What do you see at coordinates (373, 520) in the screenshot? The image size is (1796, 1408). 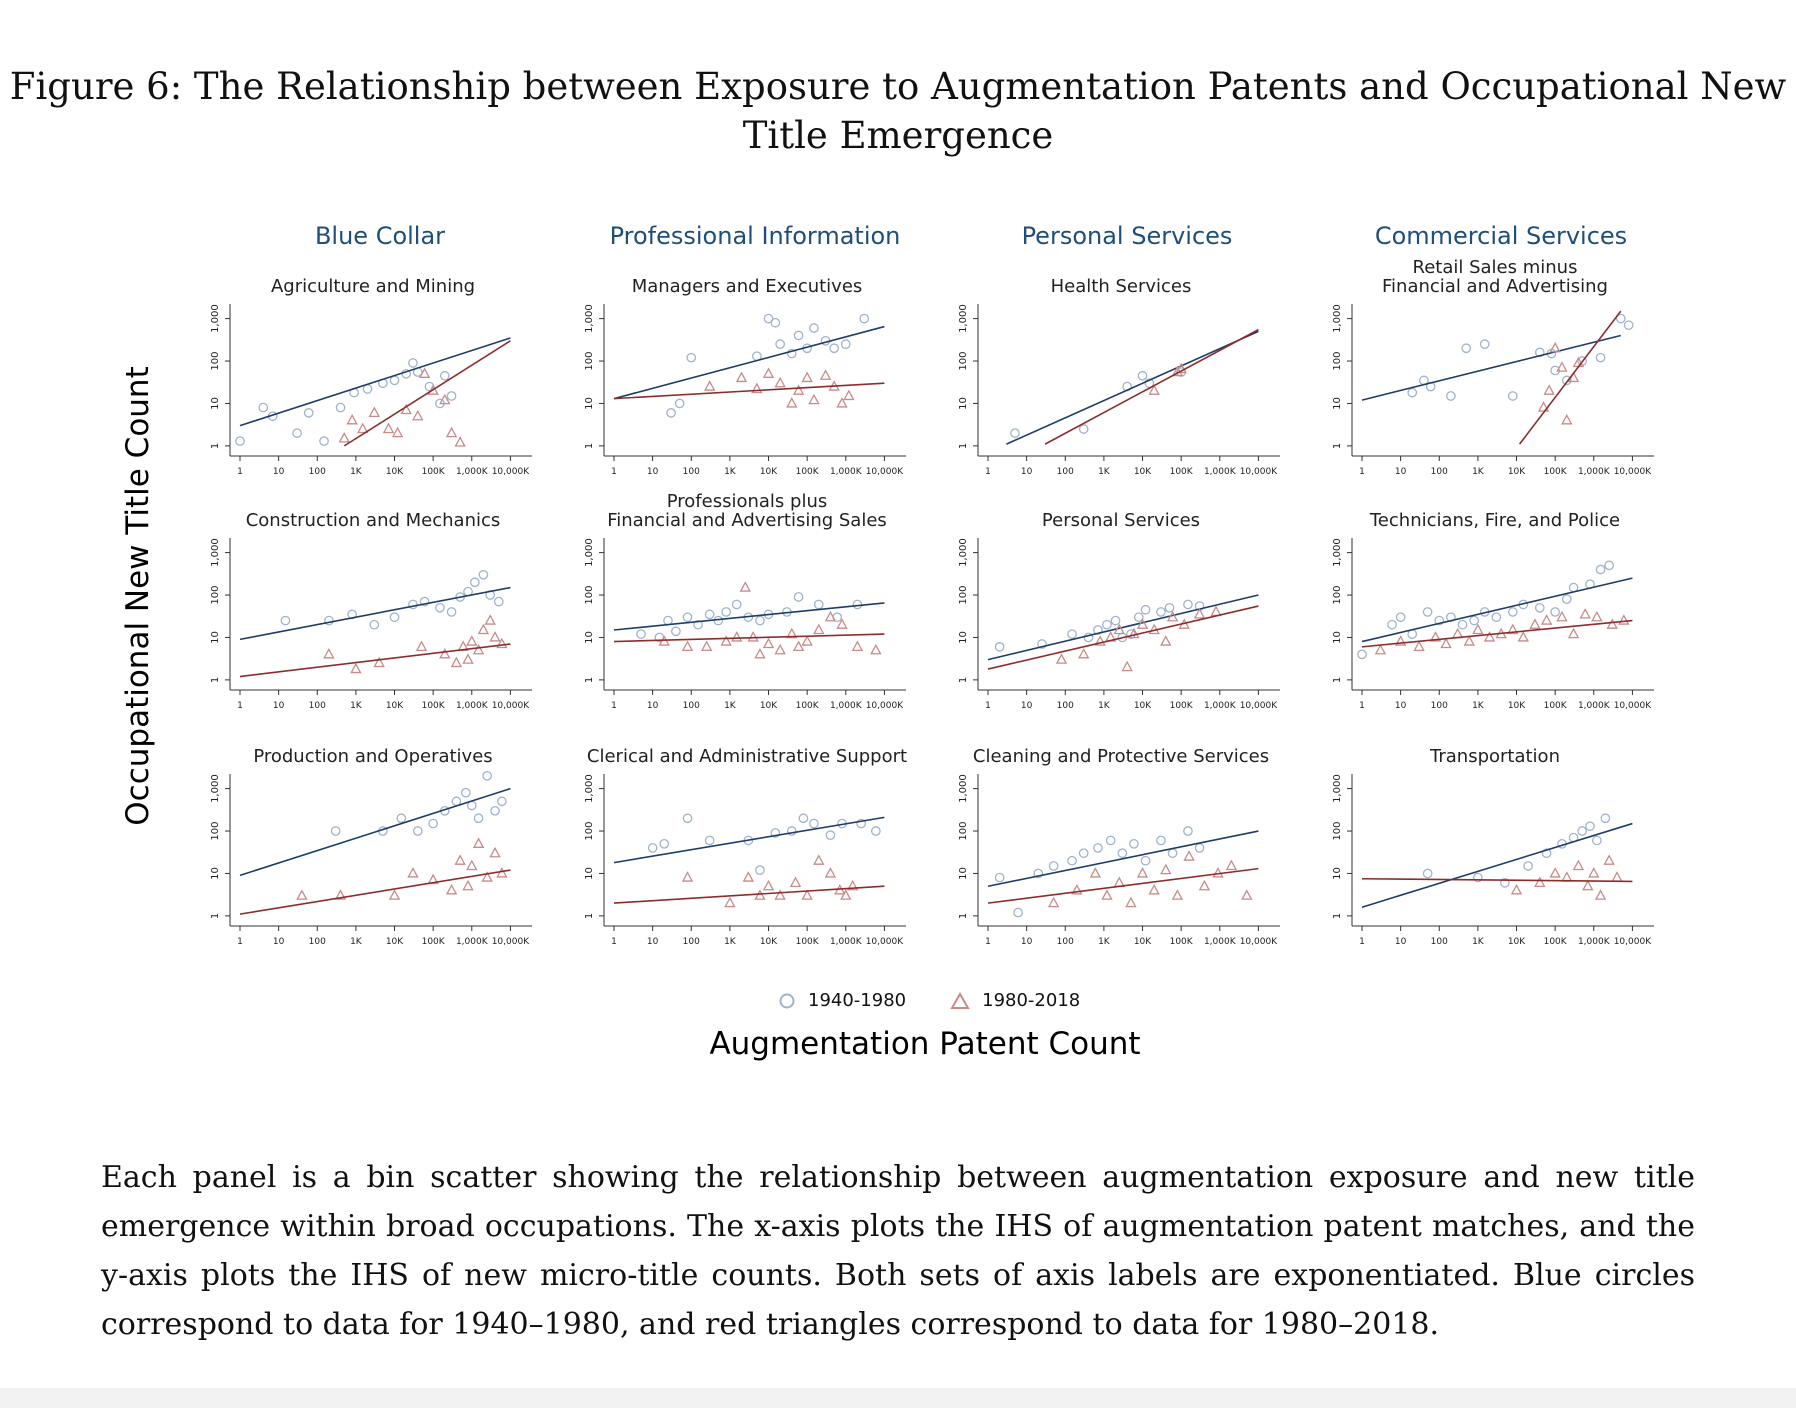 I see `panel-title: Construction and Mechanics` at bounding box center [373, 520].